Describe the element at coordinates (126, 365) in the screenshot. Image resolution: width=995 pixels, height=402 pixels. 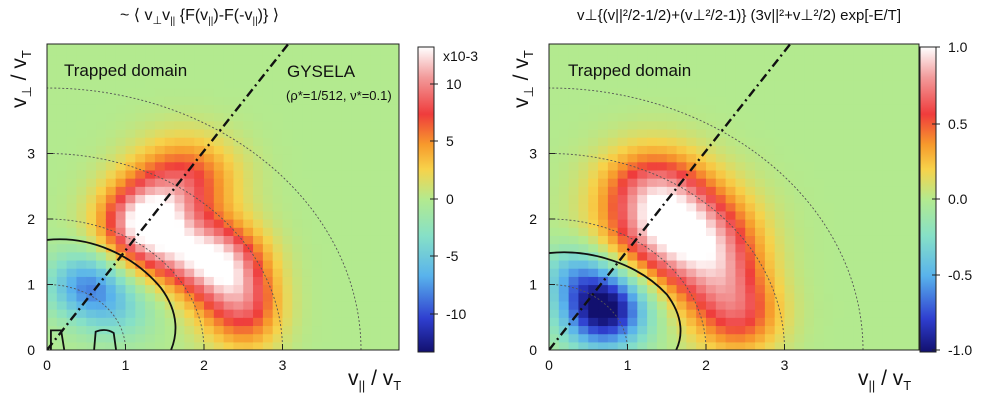
I see `x-tick-label: 1` at that location.